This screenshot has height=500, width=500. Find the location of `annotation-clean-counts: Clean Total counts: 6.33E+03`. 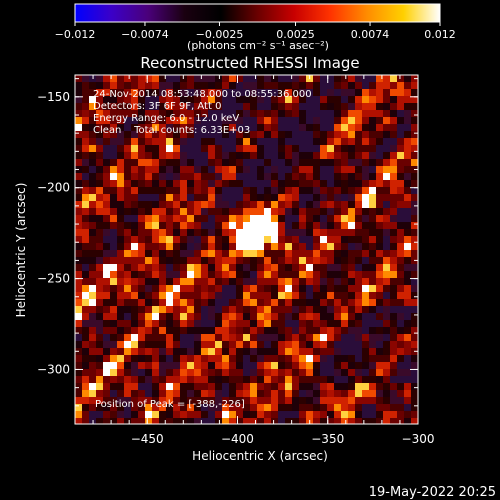

annotation-clean-counts: Clean Total counts: 6.33E+03 is located at coordinates (171, 130).